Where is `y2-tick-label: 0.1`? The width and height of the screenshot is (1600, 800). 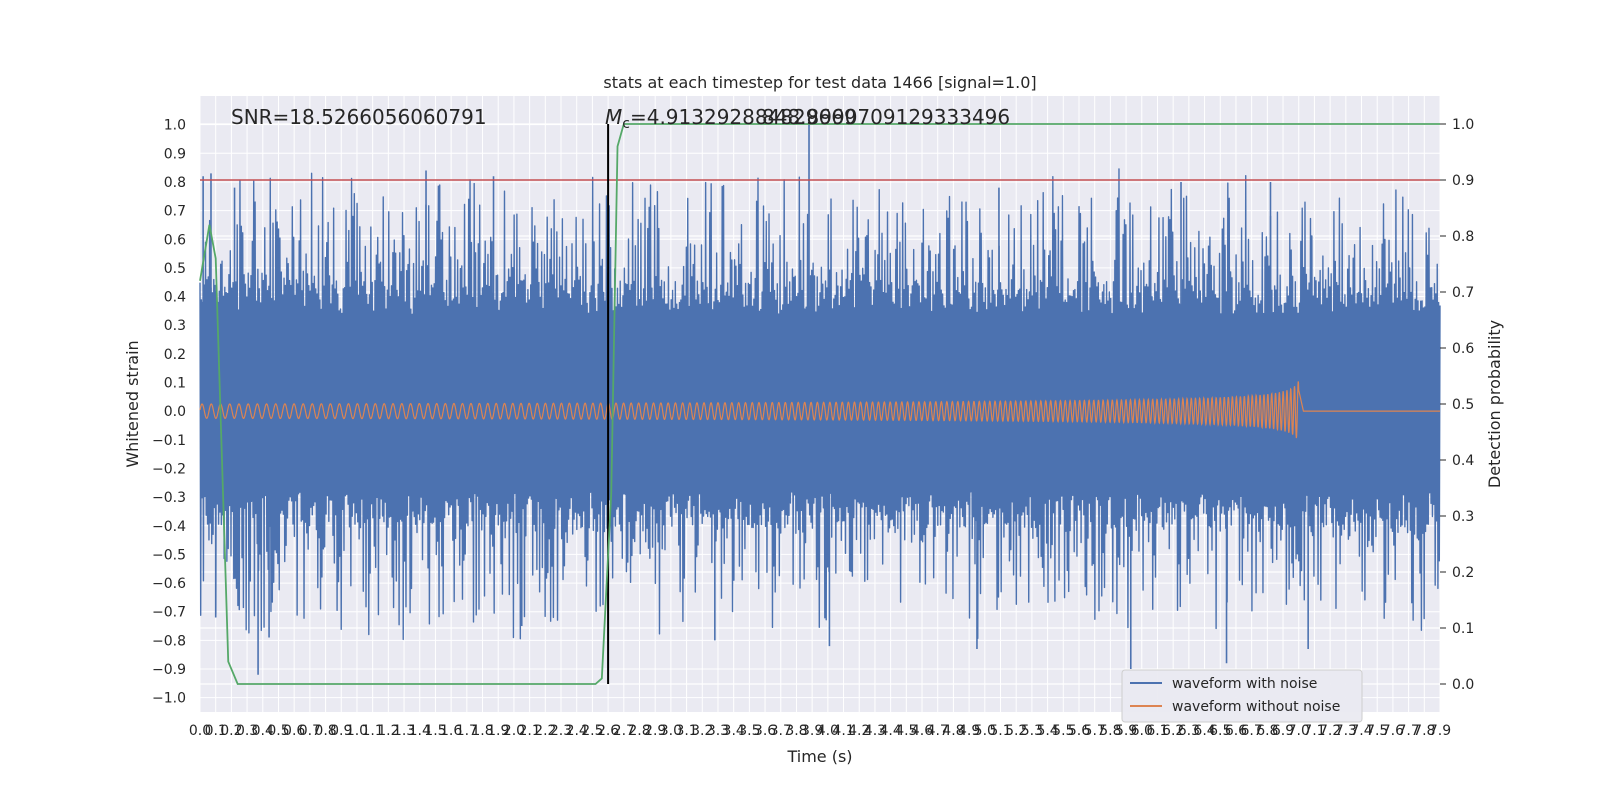 y2-tick-label: 0.1 is located at coordinates (1463, 629).